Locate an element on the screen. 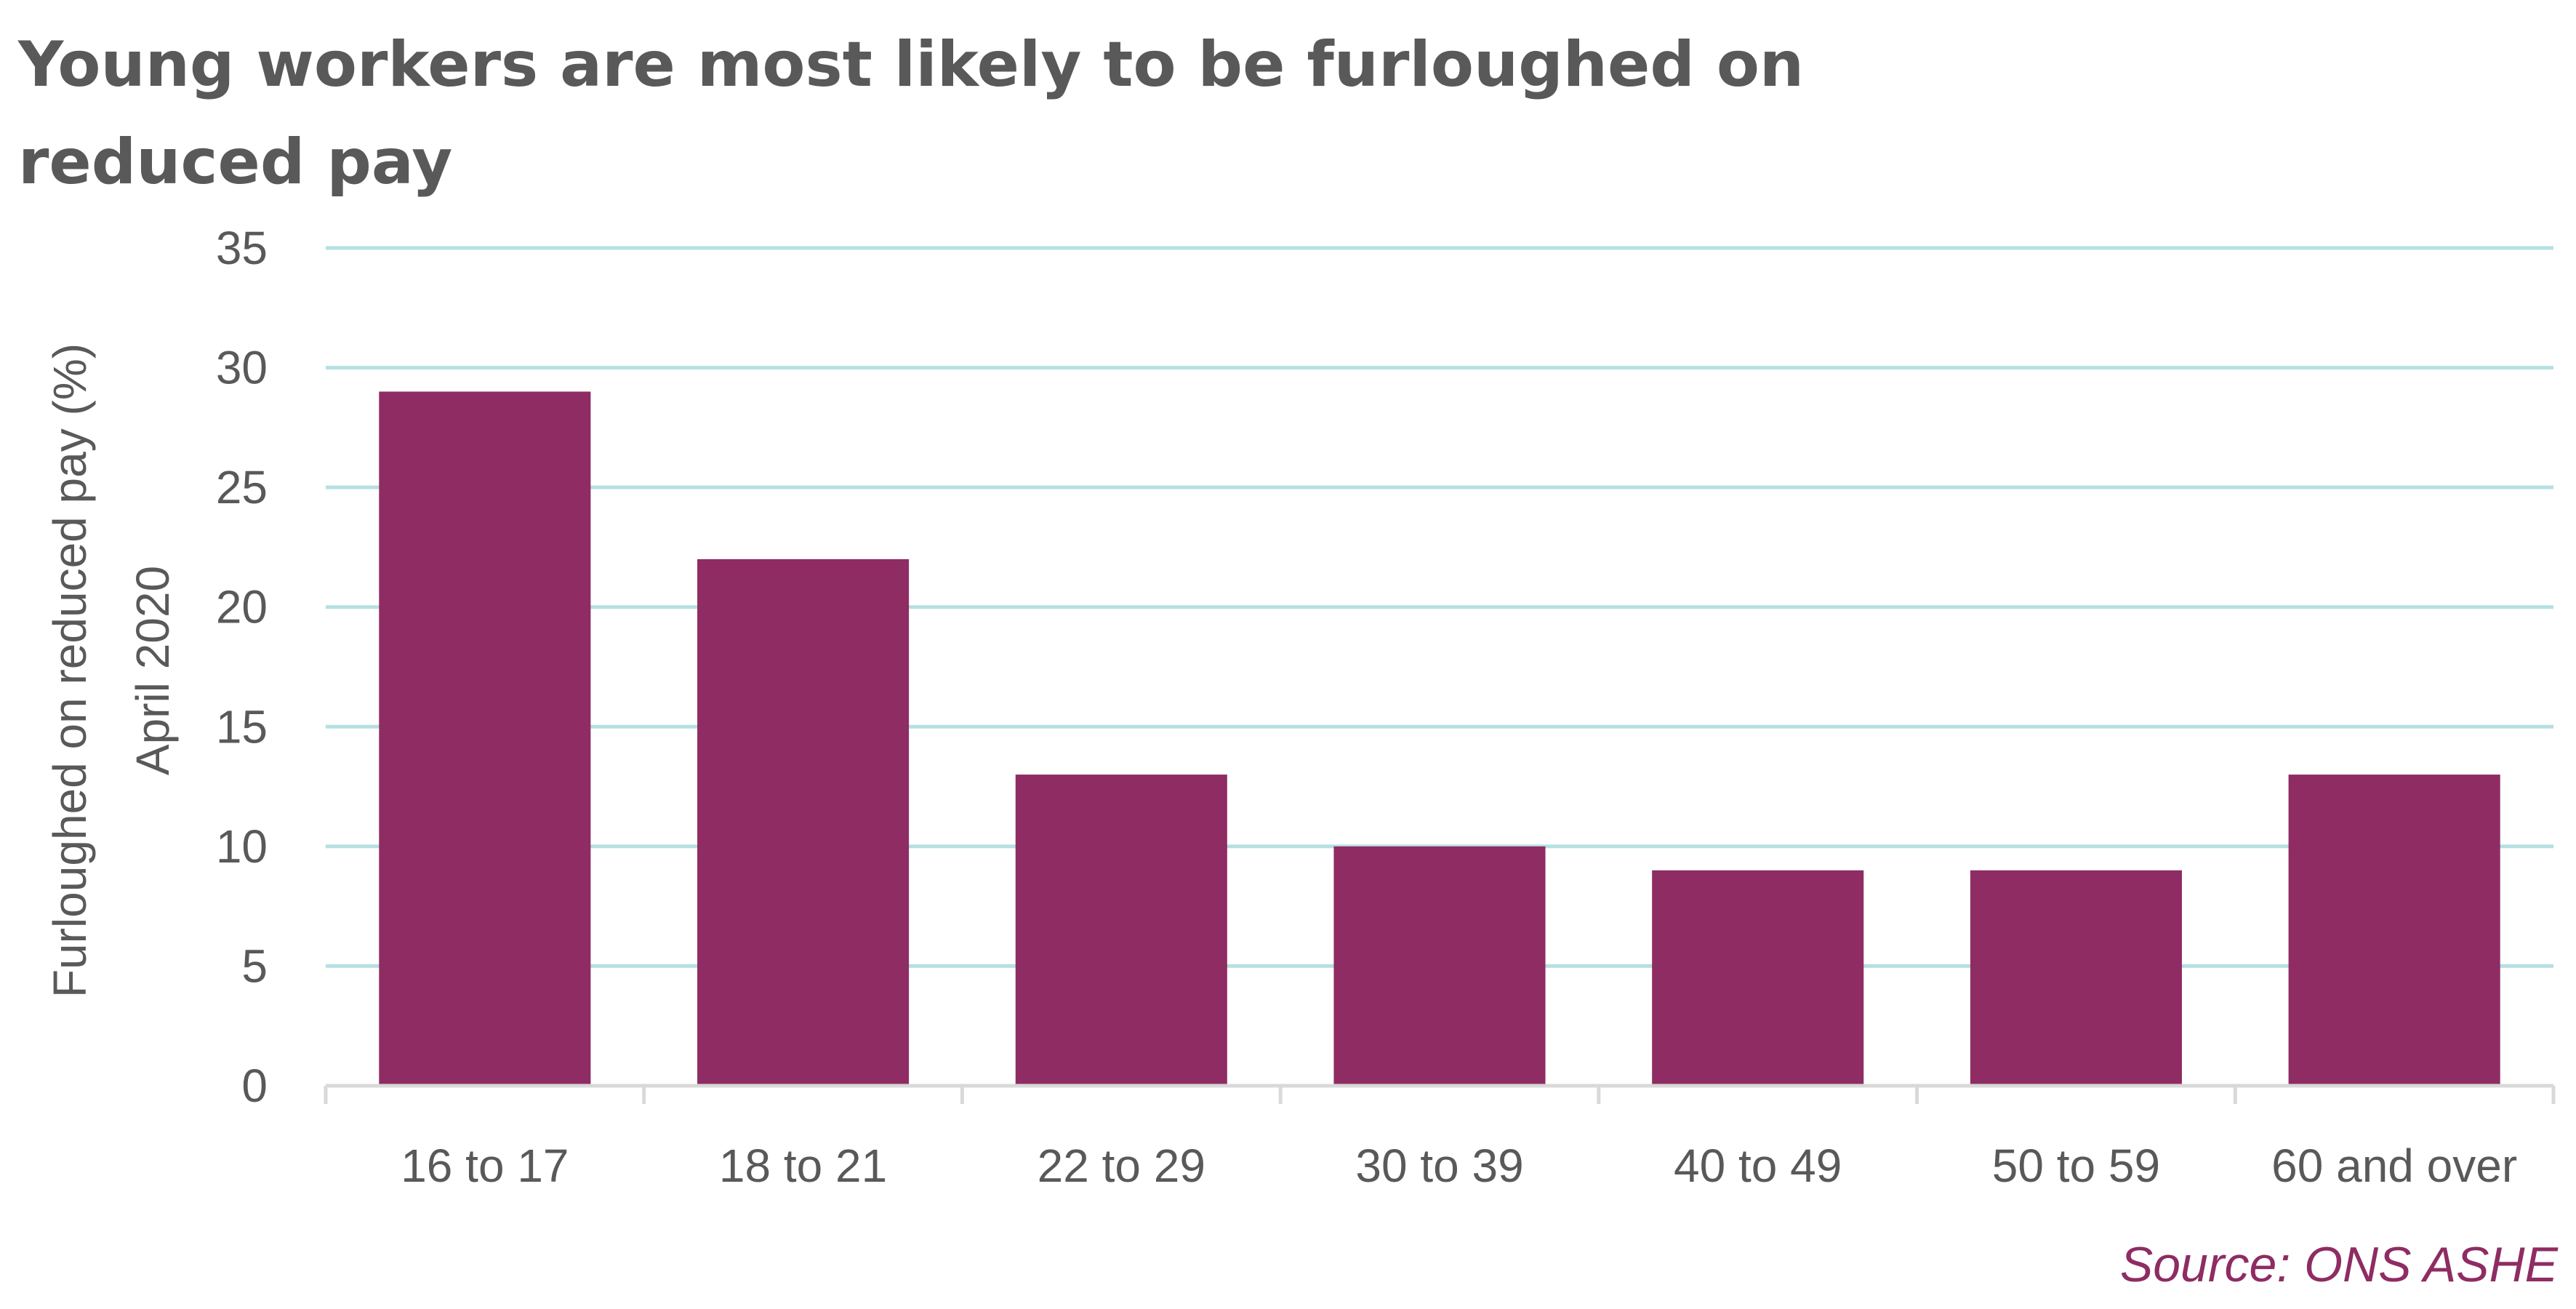 The height and width of the screenshot is (1309, 2576). y-tick-label: 25 is located at coordinates (242, 487).